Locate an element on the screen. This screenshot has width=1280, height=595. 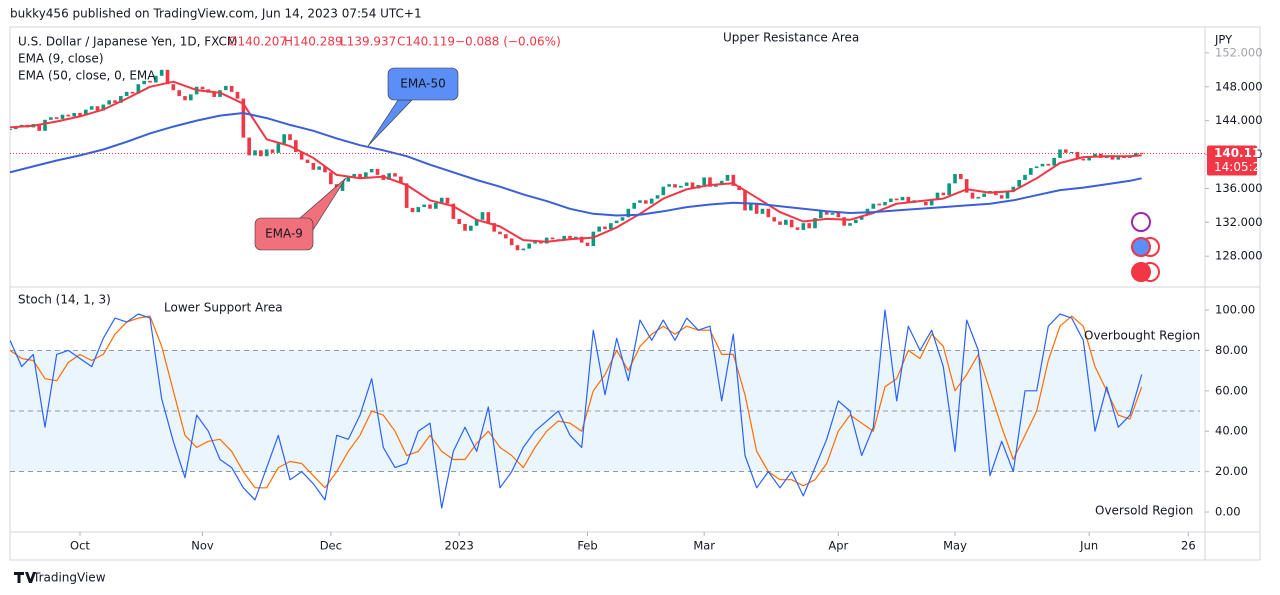
callout-label: EMA-9 is located at coordinates (284, 234).